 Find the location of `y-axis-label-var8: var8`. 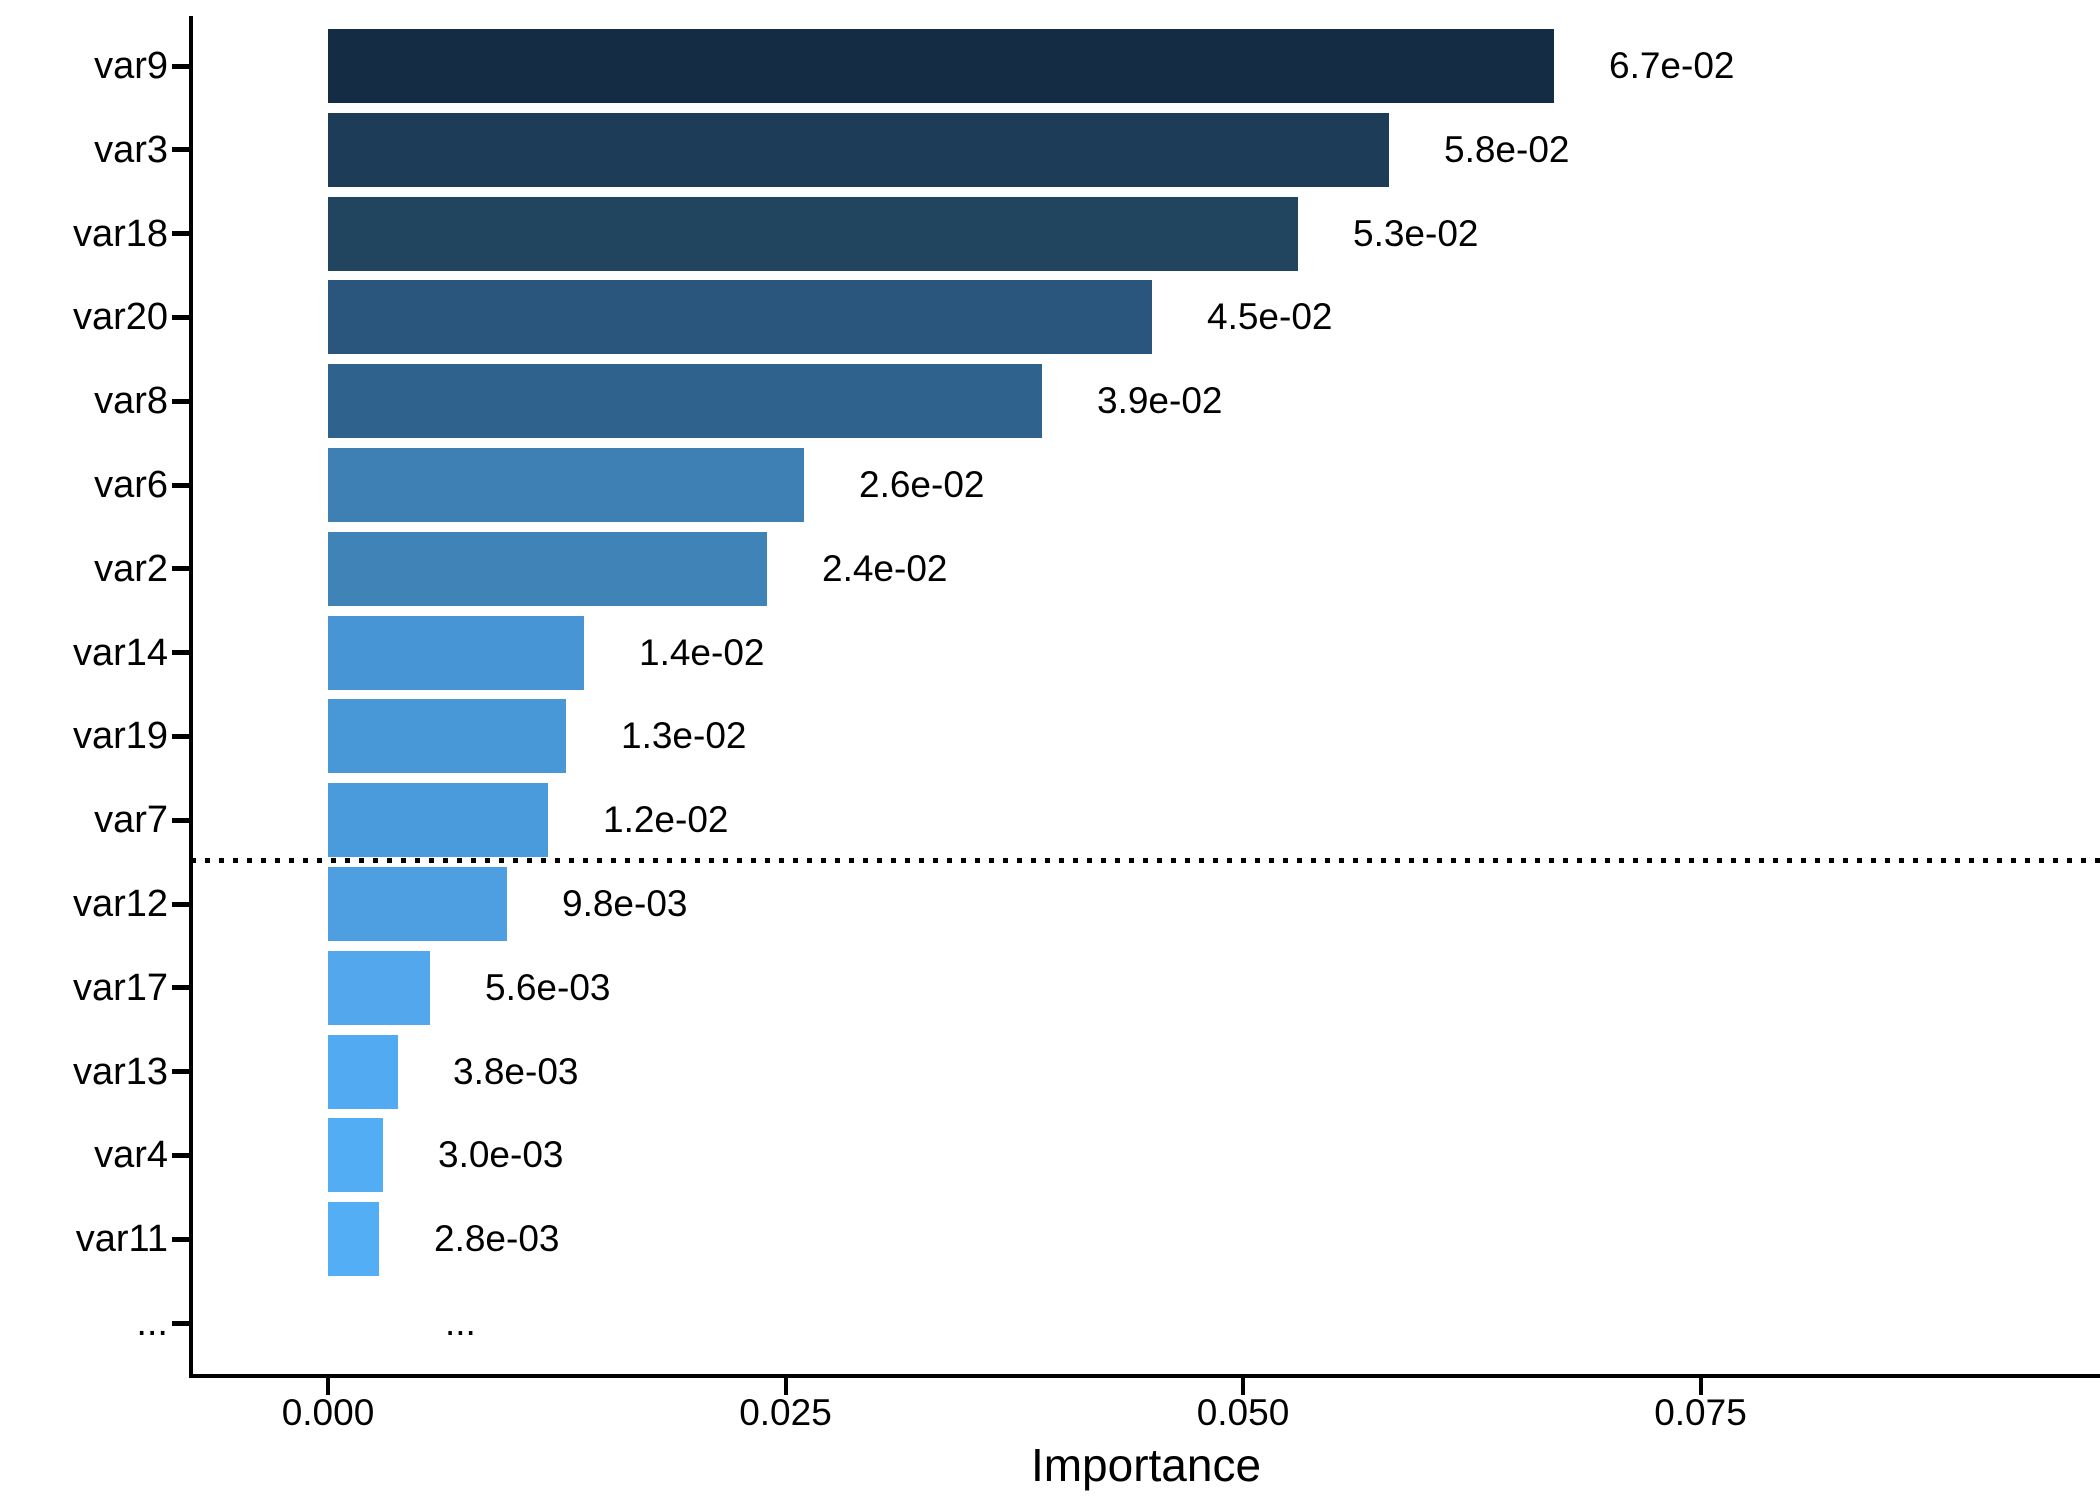

y-axis-label-var8: var8 is located at coordinates (131, 401).